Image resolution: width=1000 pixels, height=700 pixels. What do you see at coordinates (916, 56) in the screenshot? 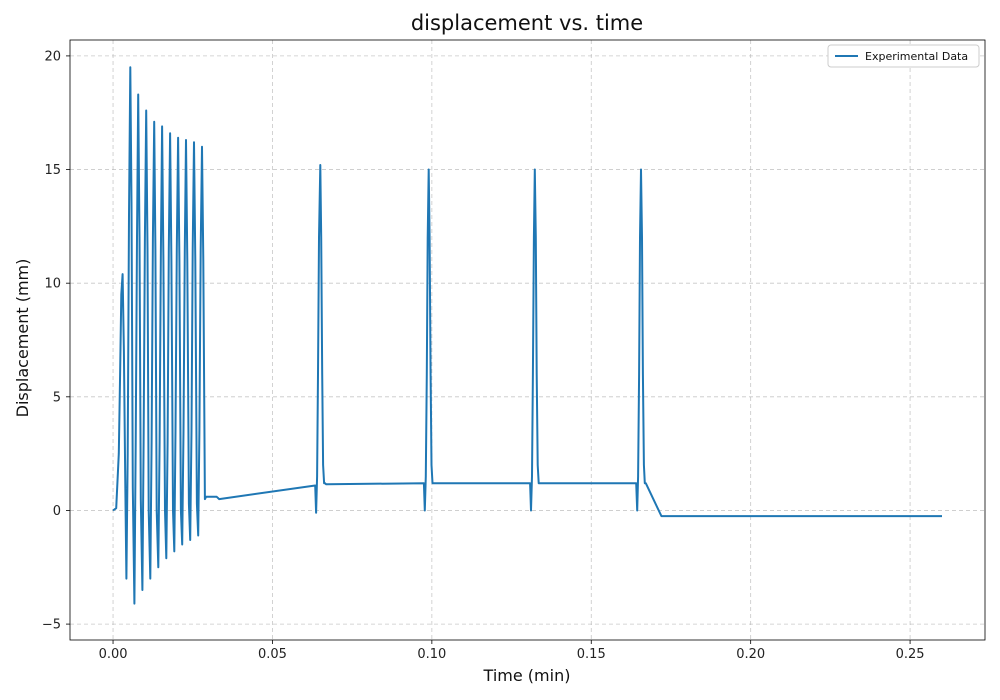
I see `legend-label: Experimental Data` at bounding box center [916, 56].